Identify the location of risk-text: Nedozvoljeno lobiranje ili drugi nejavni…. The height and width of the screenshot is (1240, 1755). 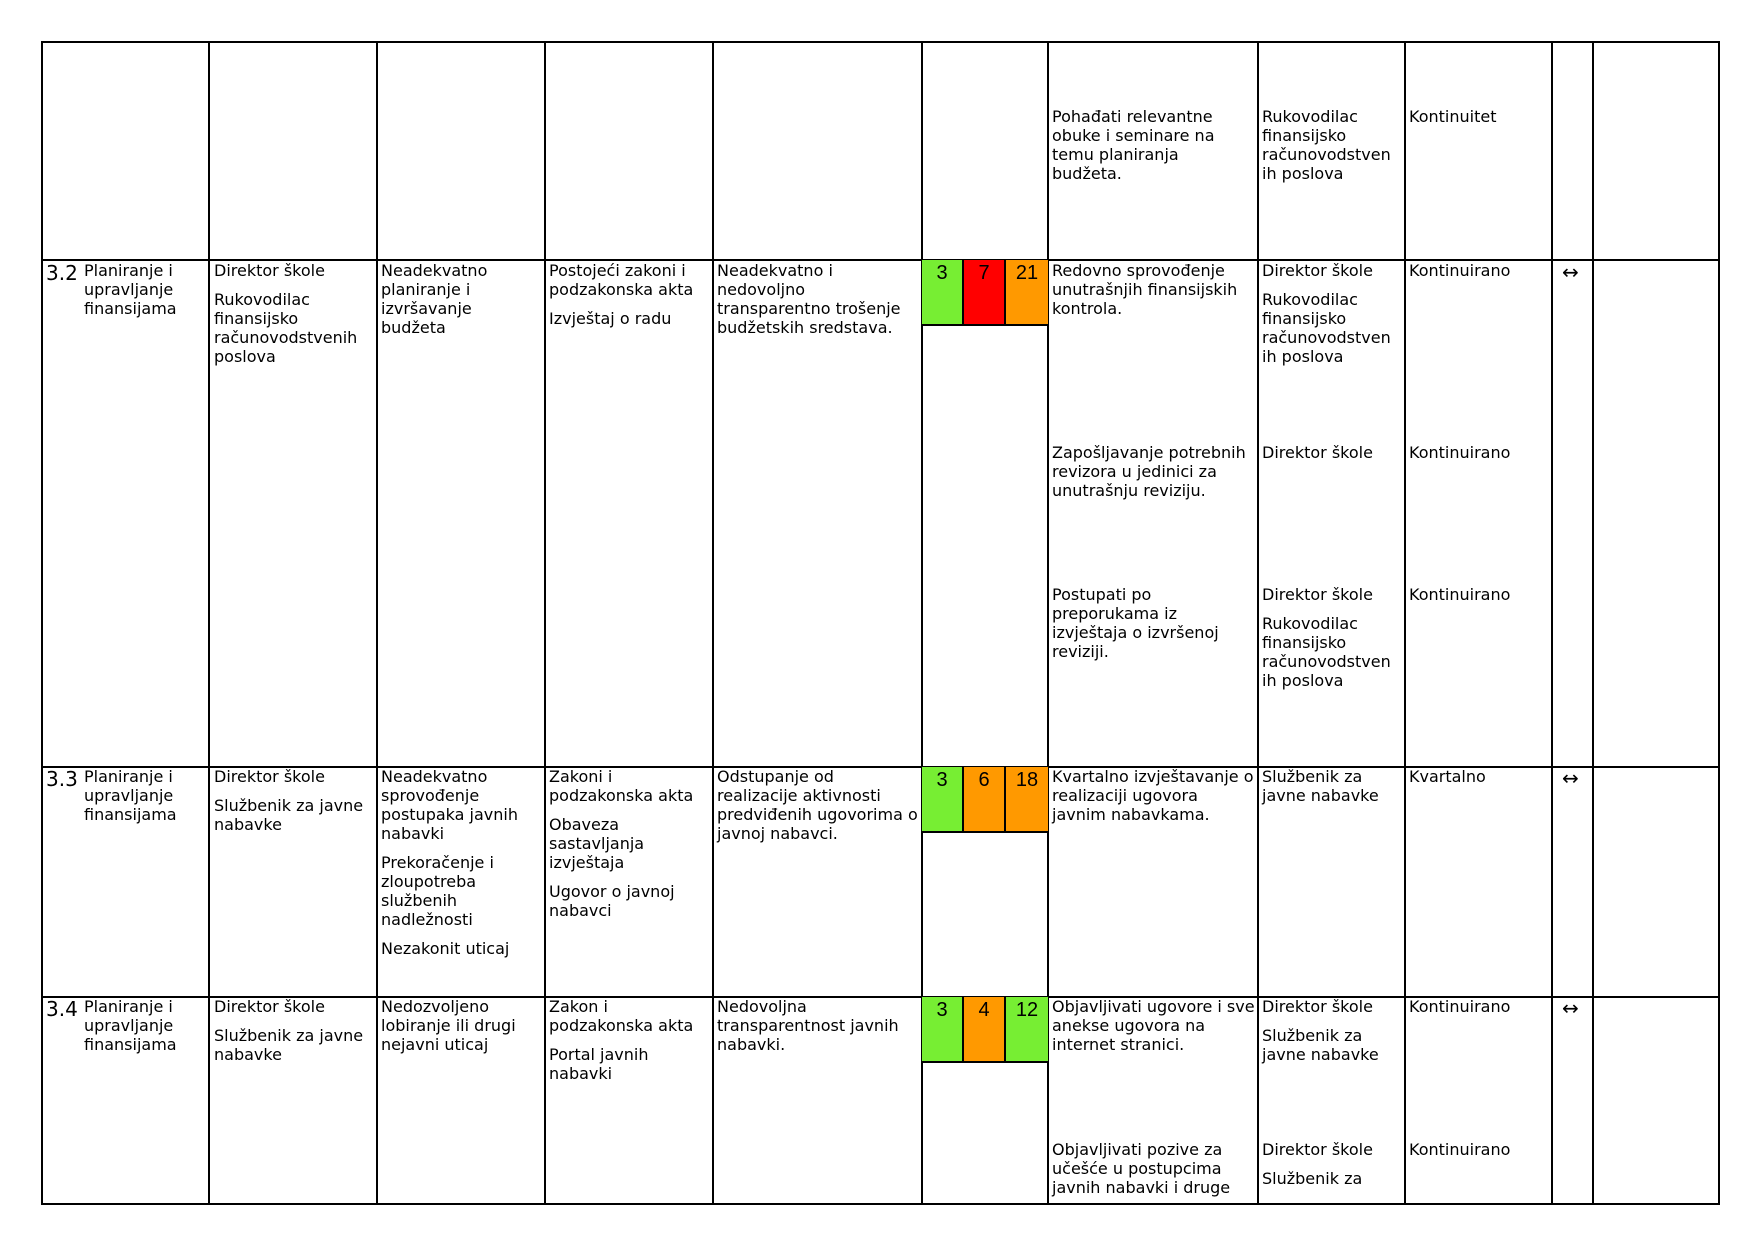
(448, 1025).